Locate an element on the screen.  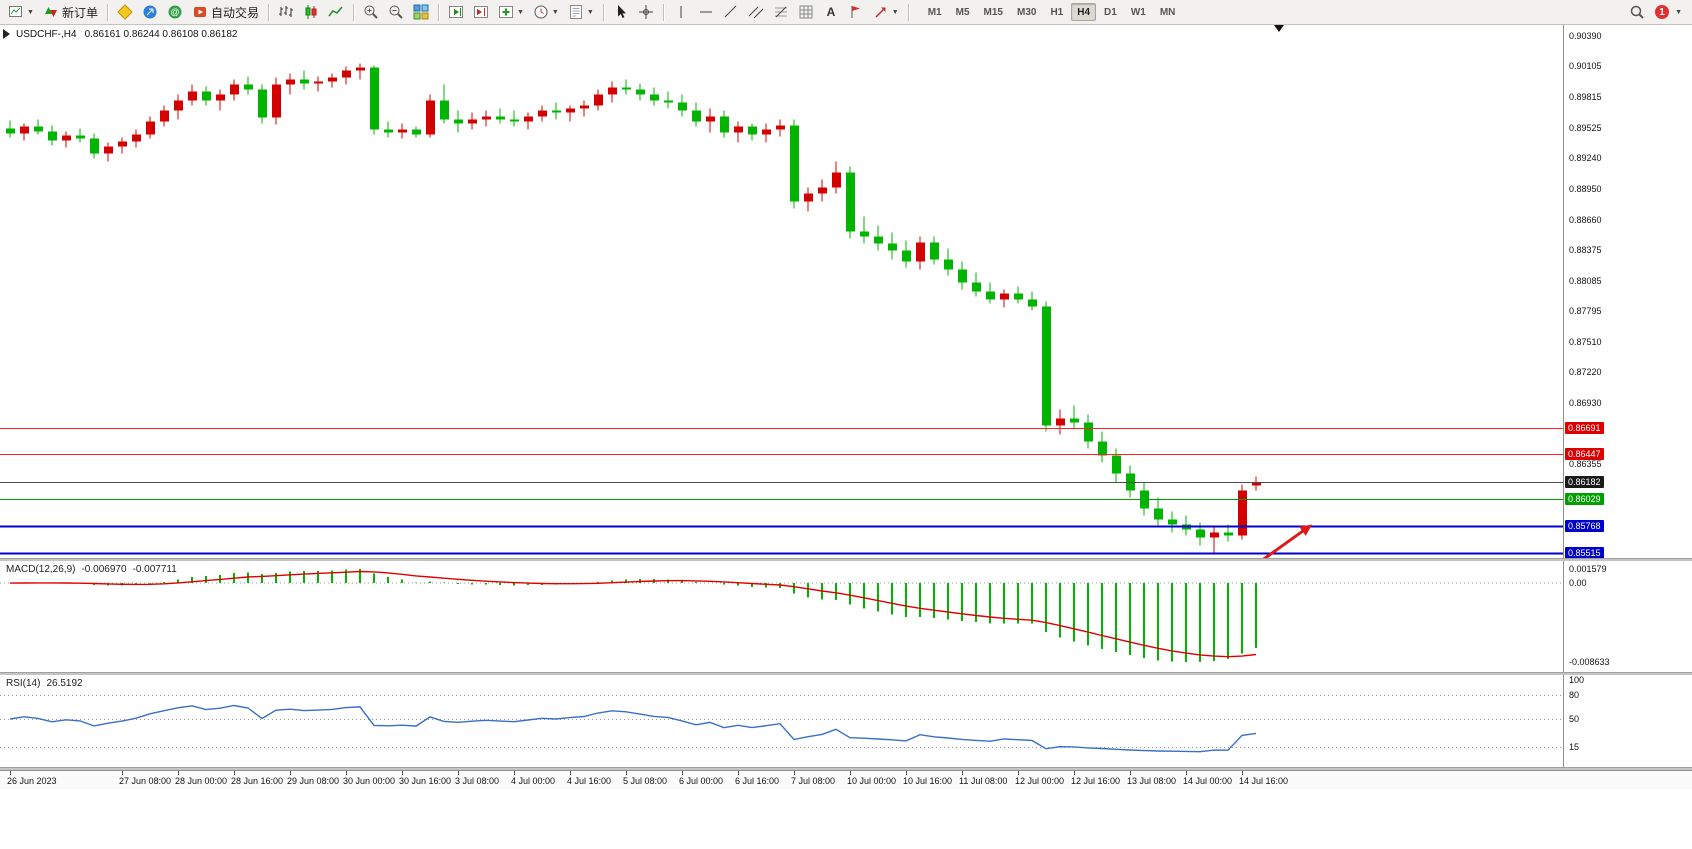
candle-chart-button is located at coordinates (311, 12).